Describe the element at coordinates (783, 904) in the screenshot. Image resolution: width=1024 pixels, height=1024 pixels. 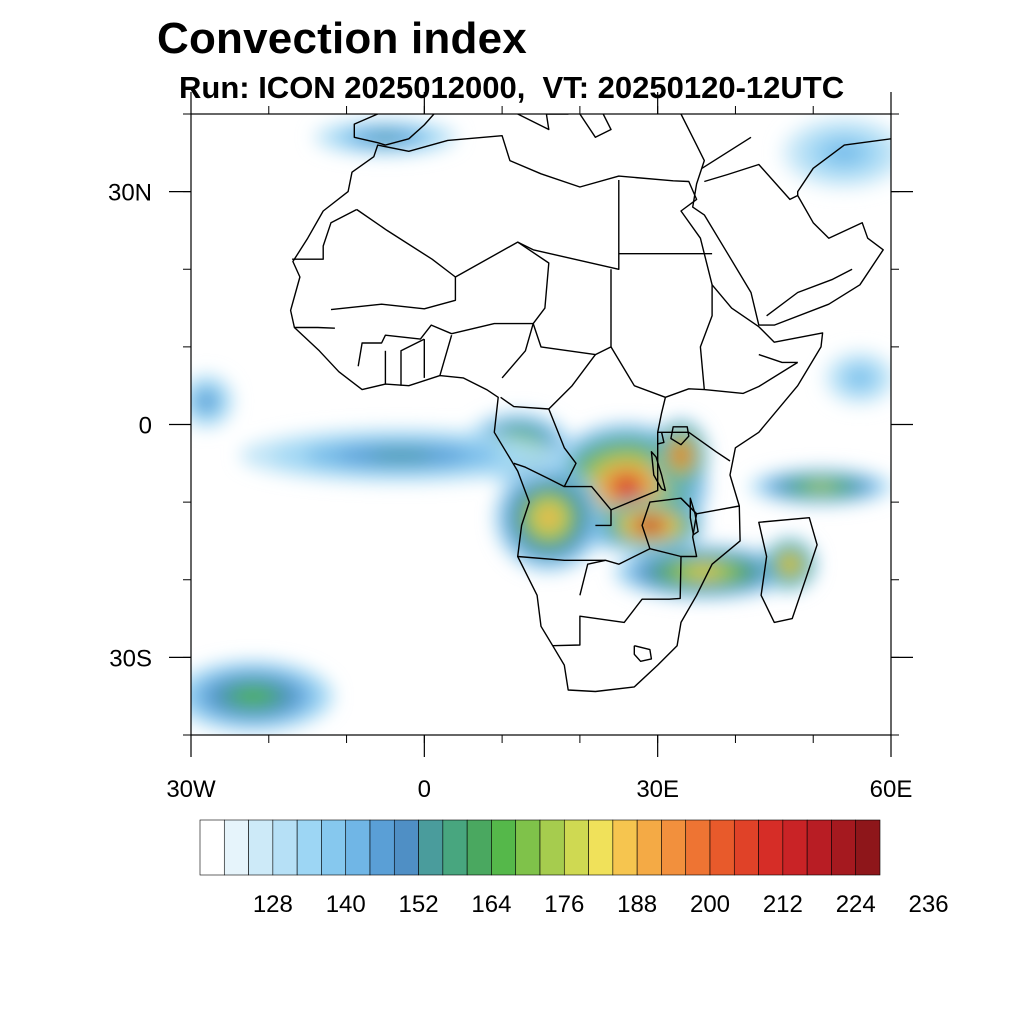
I see `colorbar-label: 212` at that location.